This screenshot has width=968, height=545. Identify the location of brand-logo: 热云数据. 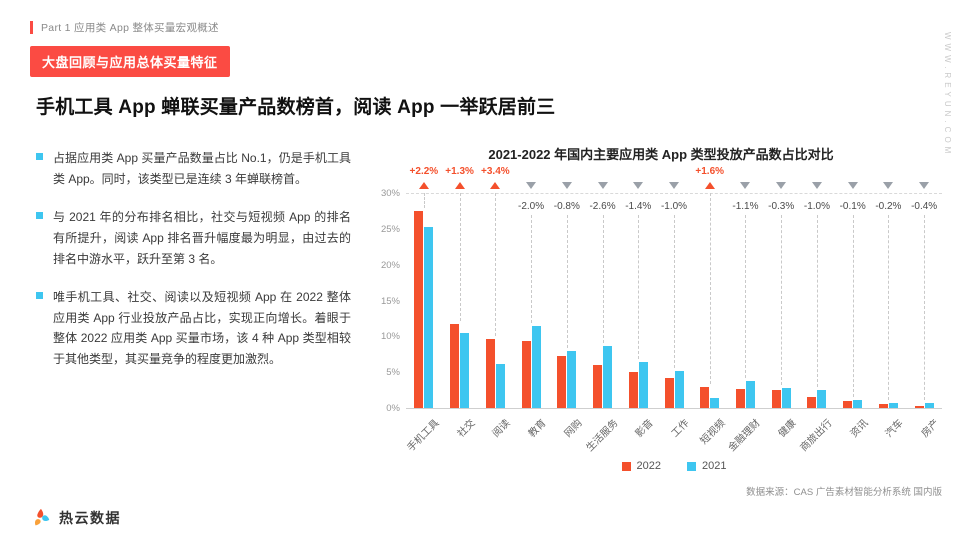
(75, 518).